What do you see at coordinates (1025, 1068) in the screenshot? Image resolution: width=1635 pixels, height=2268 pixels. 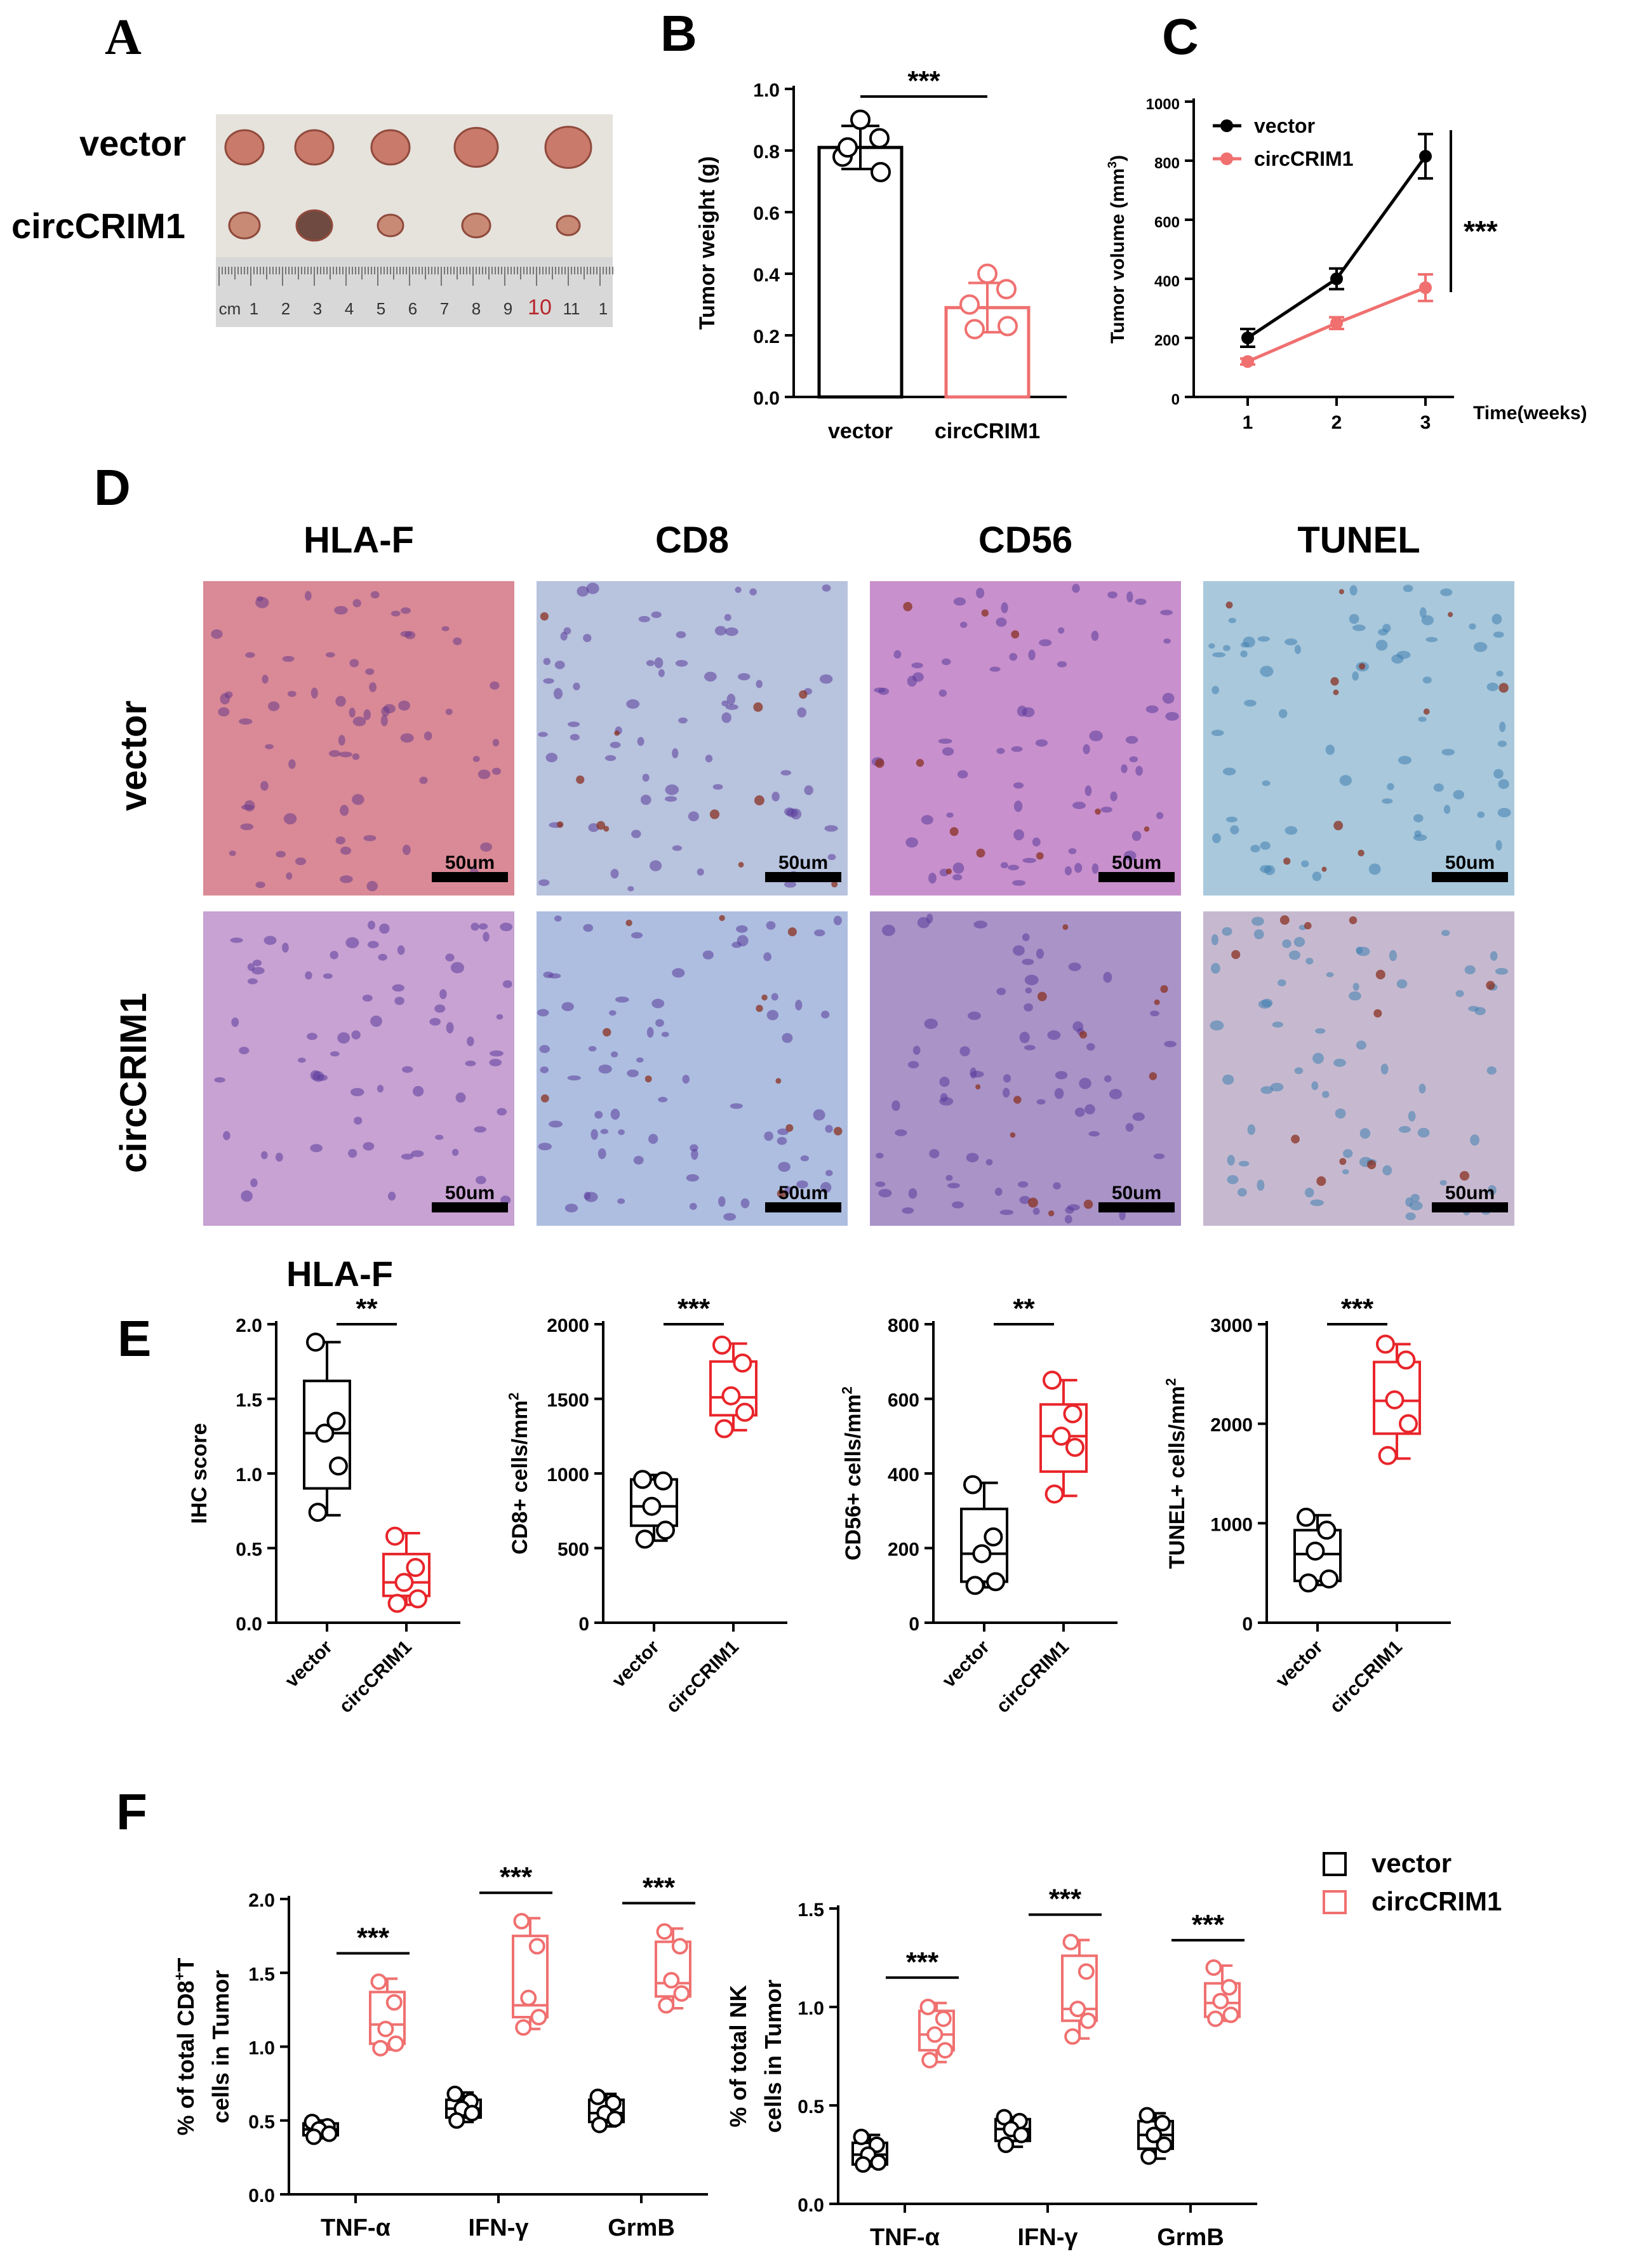 I see `ihc-image` at bounding box center [1025, 1068].